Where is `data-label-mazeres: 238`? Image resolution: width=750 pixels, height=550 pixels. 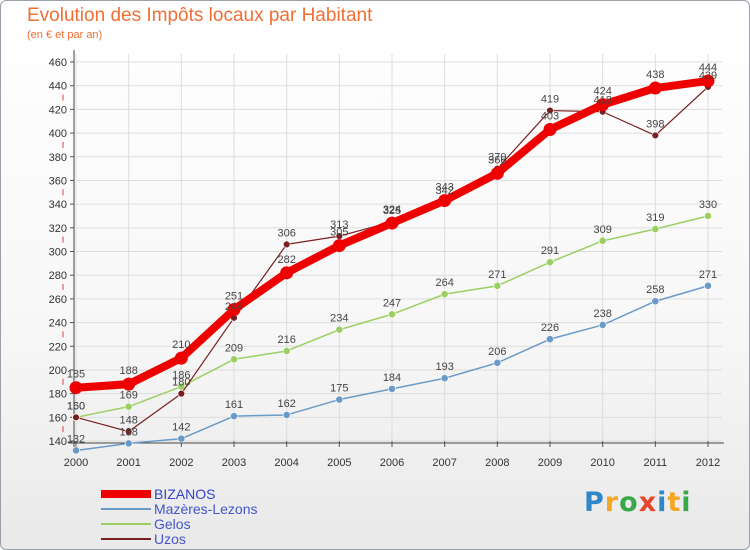 data-label-mazeres: 238 is located at coordinates (602, 314).